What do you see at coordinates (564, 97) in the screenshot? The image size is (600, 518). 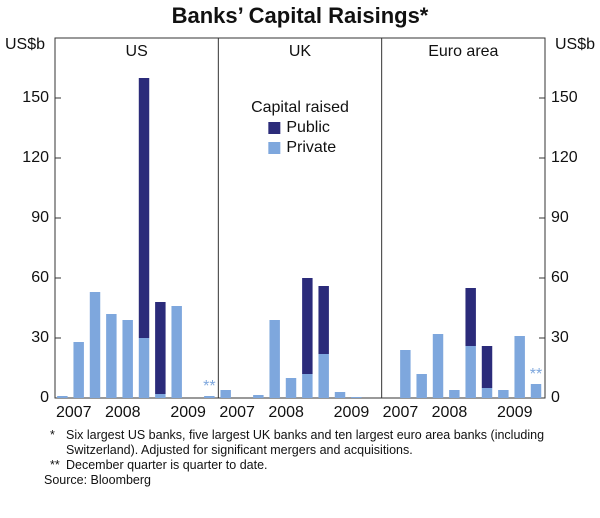 I see `y-tick-label-right: 150` at bounding box center [564, 97].